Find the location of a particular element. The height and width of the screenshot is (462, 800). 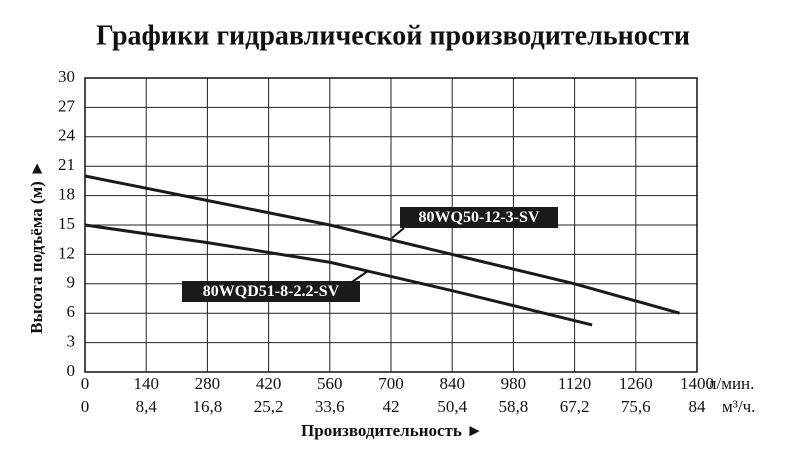

x2-tick-label: 33,6 is located at coordinates (330, 406).